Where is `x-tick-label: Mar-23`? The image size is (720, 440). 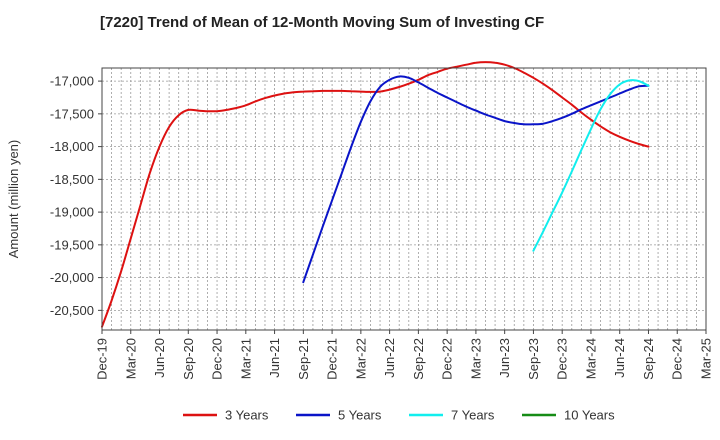
x-tick-label: Mar-23 is located at coordinates (475, 358).